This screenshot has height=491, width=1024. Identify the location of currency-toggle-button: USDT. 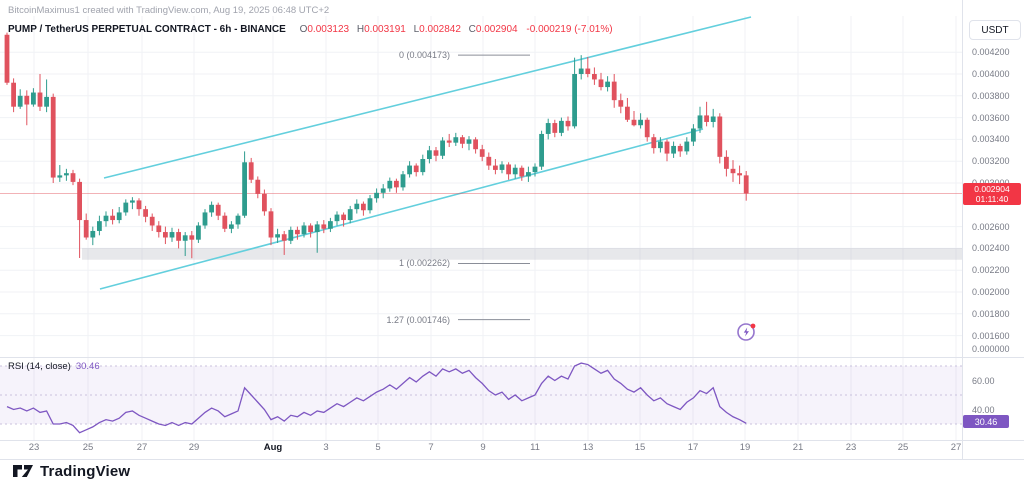
(995, 30).